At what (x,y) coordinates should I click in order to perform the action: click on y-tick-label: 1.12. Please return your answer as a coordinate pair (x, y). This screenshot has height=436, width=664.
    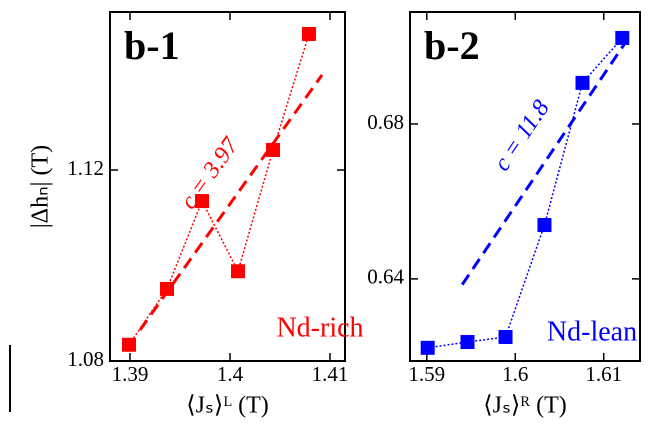
    Looking at the image, I should click on (85, 168).